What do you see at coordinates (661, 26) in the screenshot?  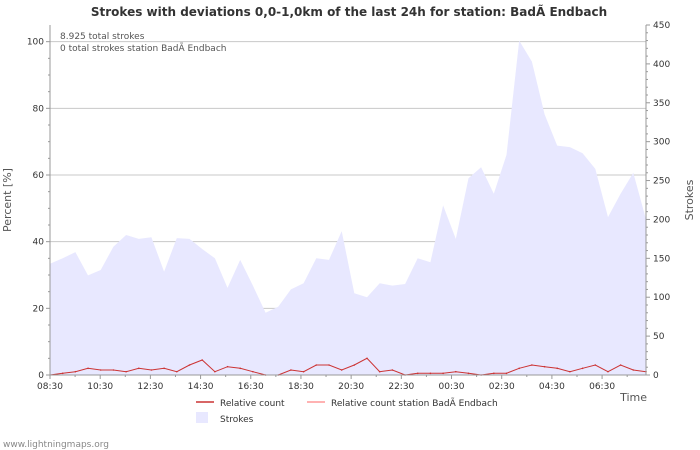 I see `right-tick-label-450: 450` at bounding box center [661, 26].